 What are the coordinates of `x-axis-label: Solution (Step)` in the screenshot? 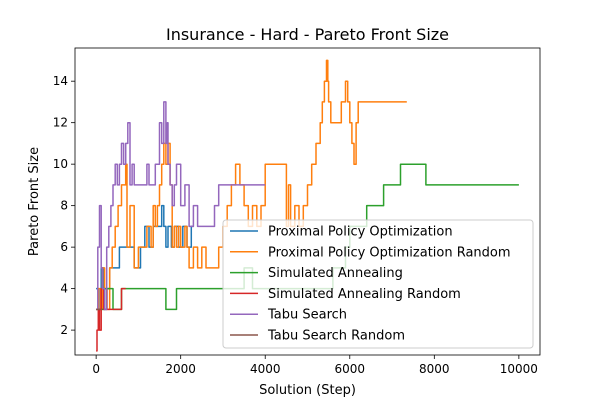 It's located at (307, 390).